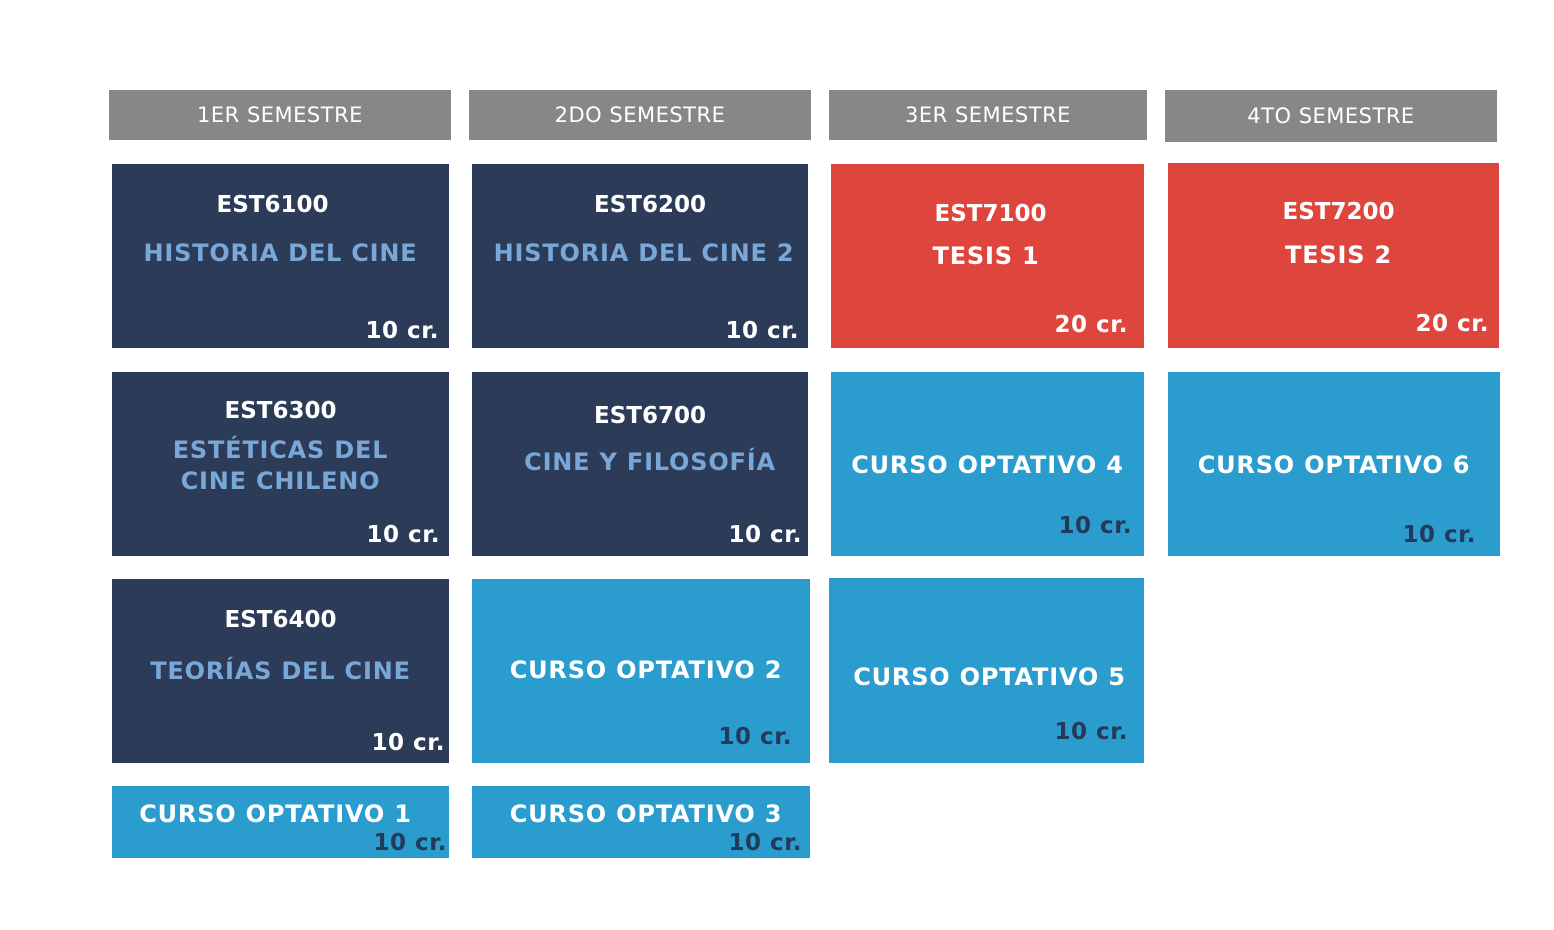 Image resolution: width=1554 pixels, height=930 pixels. I want to click on course-card-optativo-4: CURSO OPTATIVO 4 10 cr., so click(987, 464).